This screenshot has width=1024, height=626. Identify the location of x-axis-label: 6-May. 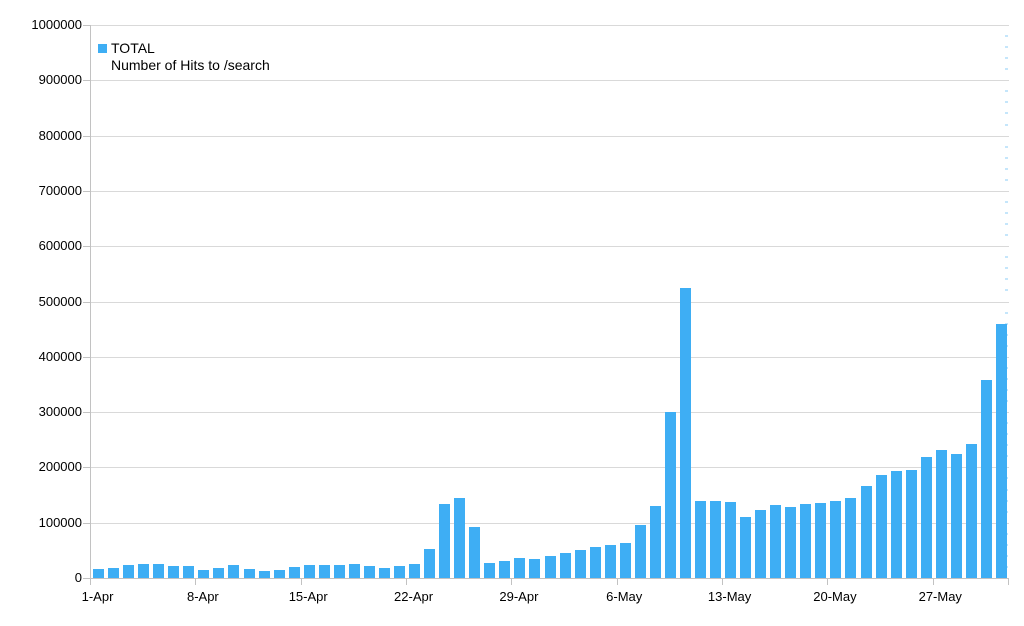
(624, 596).